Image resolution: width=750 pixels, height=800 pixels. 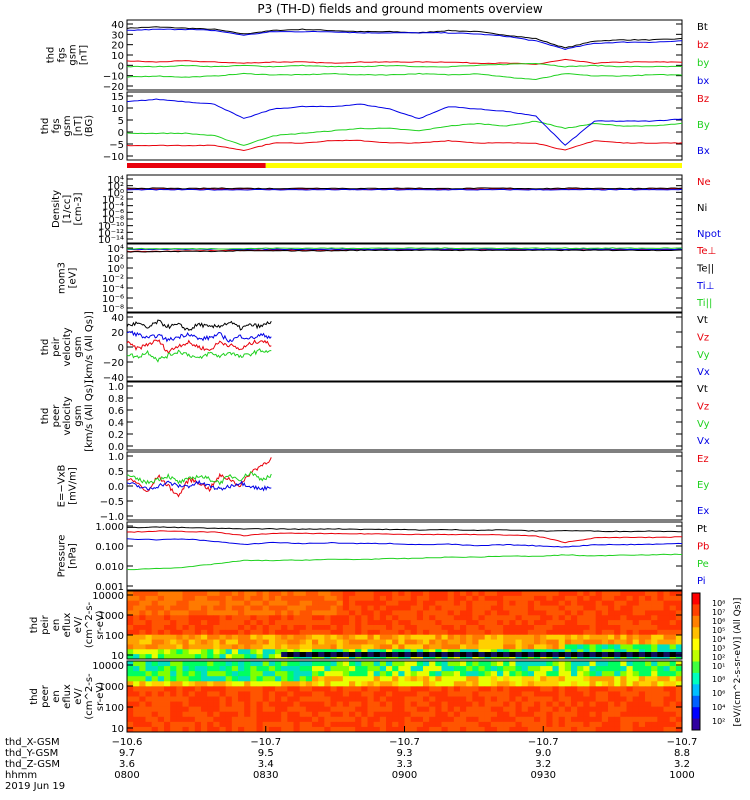 What do you see at coordinates (121, 348) in the screenshot?
I see `y-tick-label: 0` at bounding box center [121, 348].